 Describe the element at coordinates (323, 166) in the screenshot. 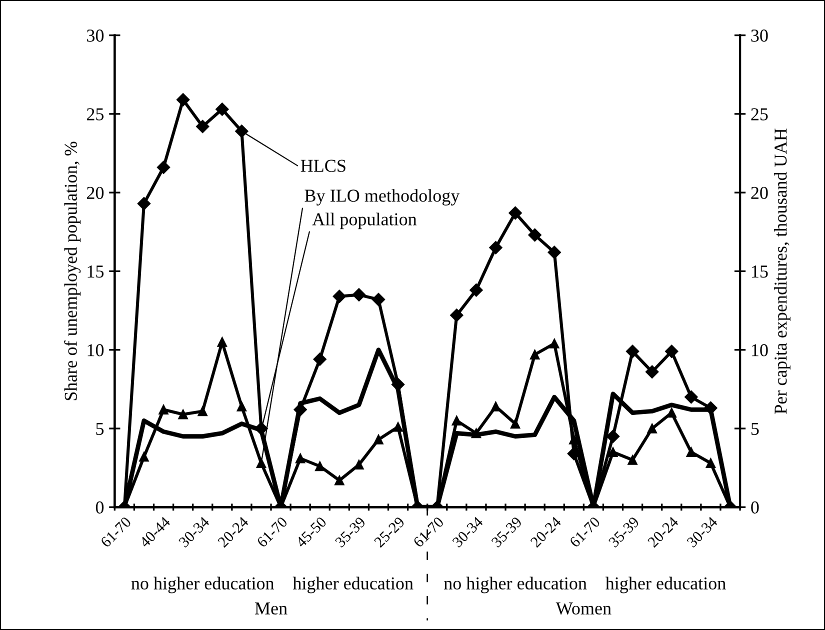

I see `text: HLCS` at that location.